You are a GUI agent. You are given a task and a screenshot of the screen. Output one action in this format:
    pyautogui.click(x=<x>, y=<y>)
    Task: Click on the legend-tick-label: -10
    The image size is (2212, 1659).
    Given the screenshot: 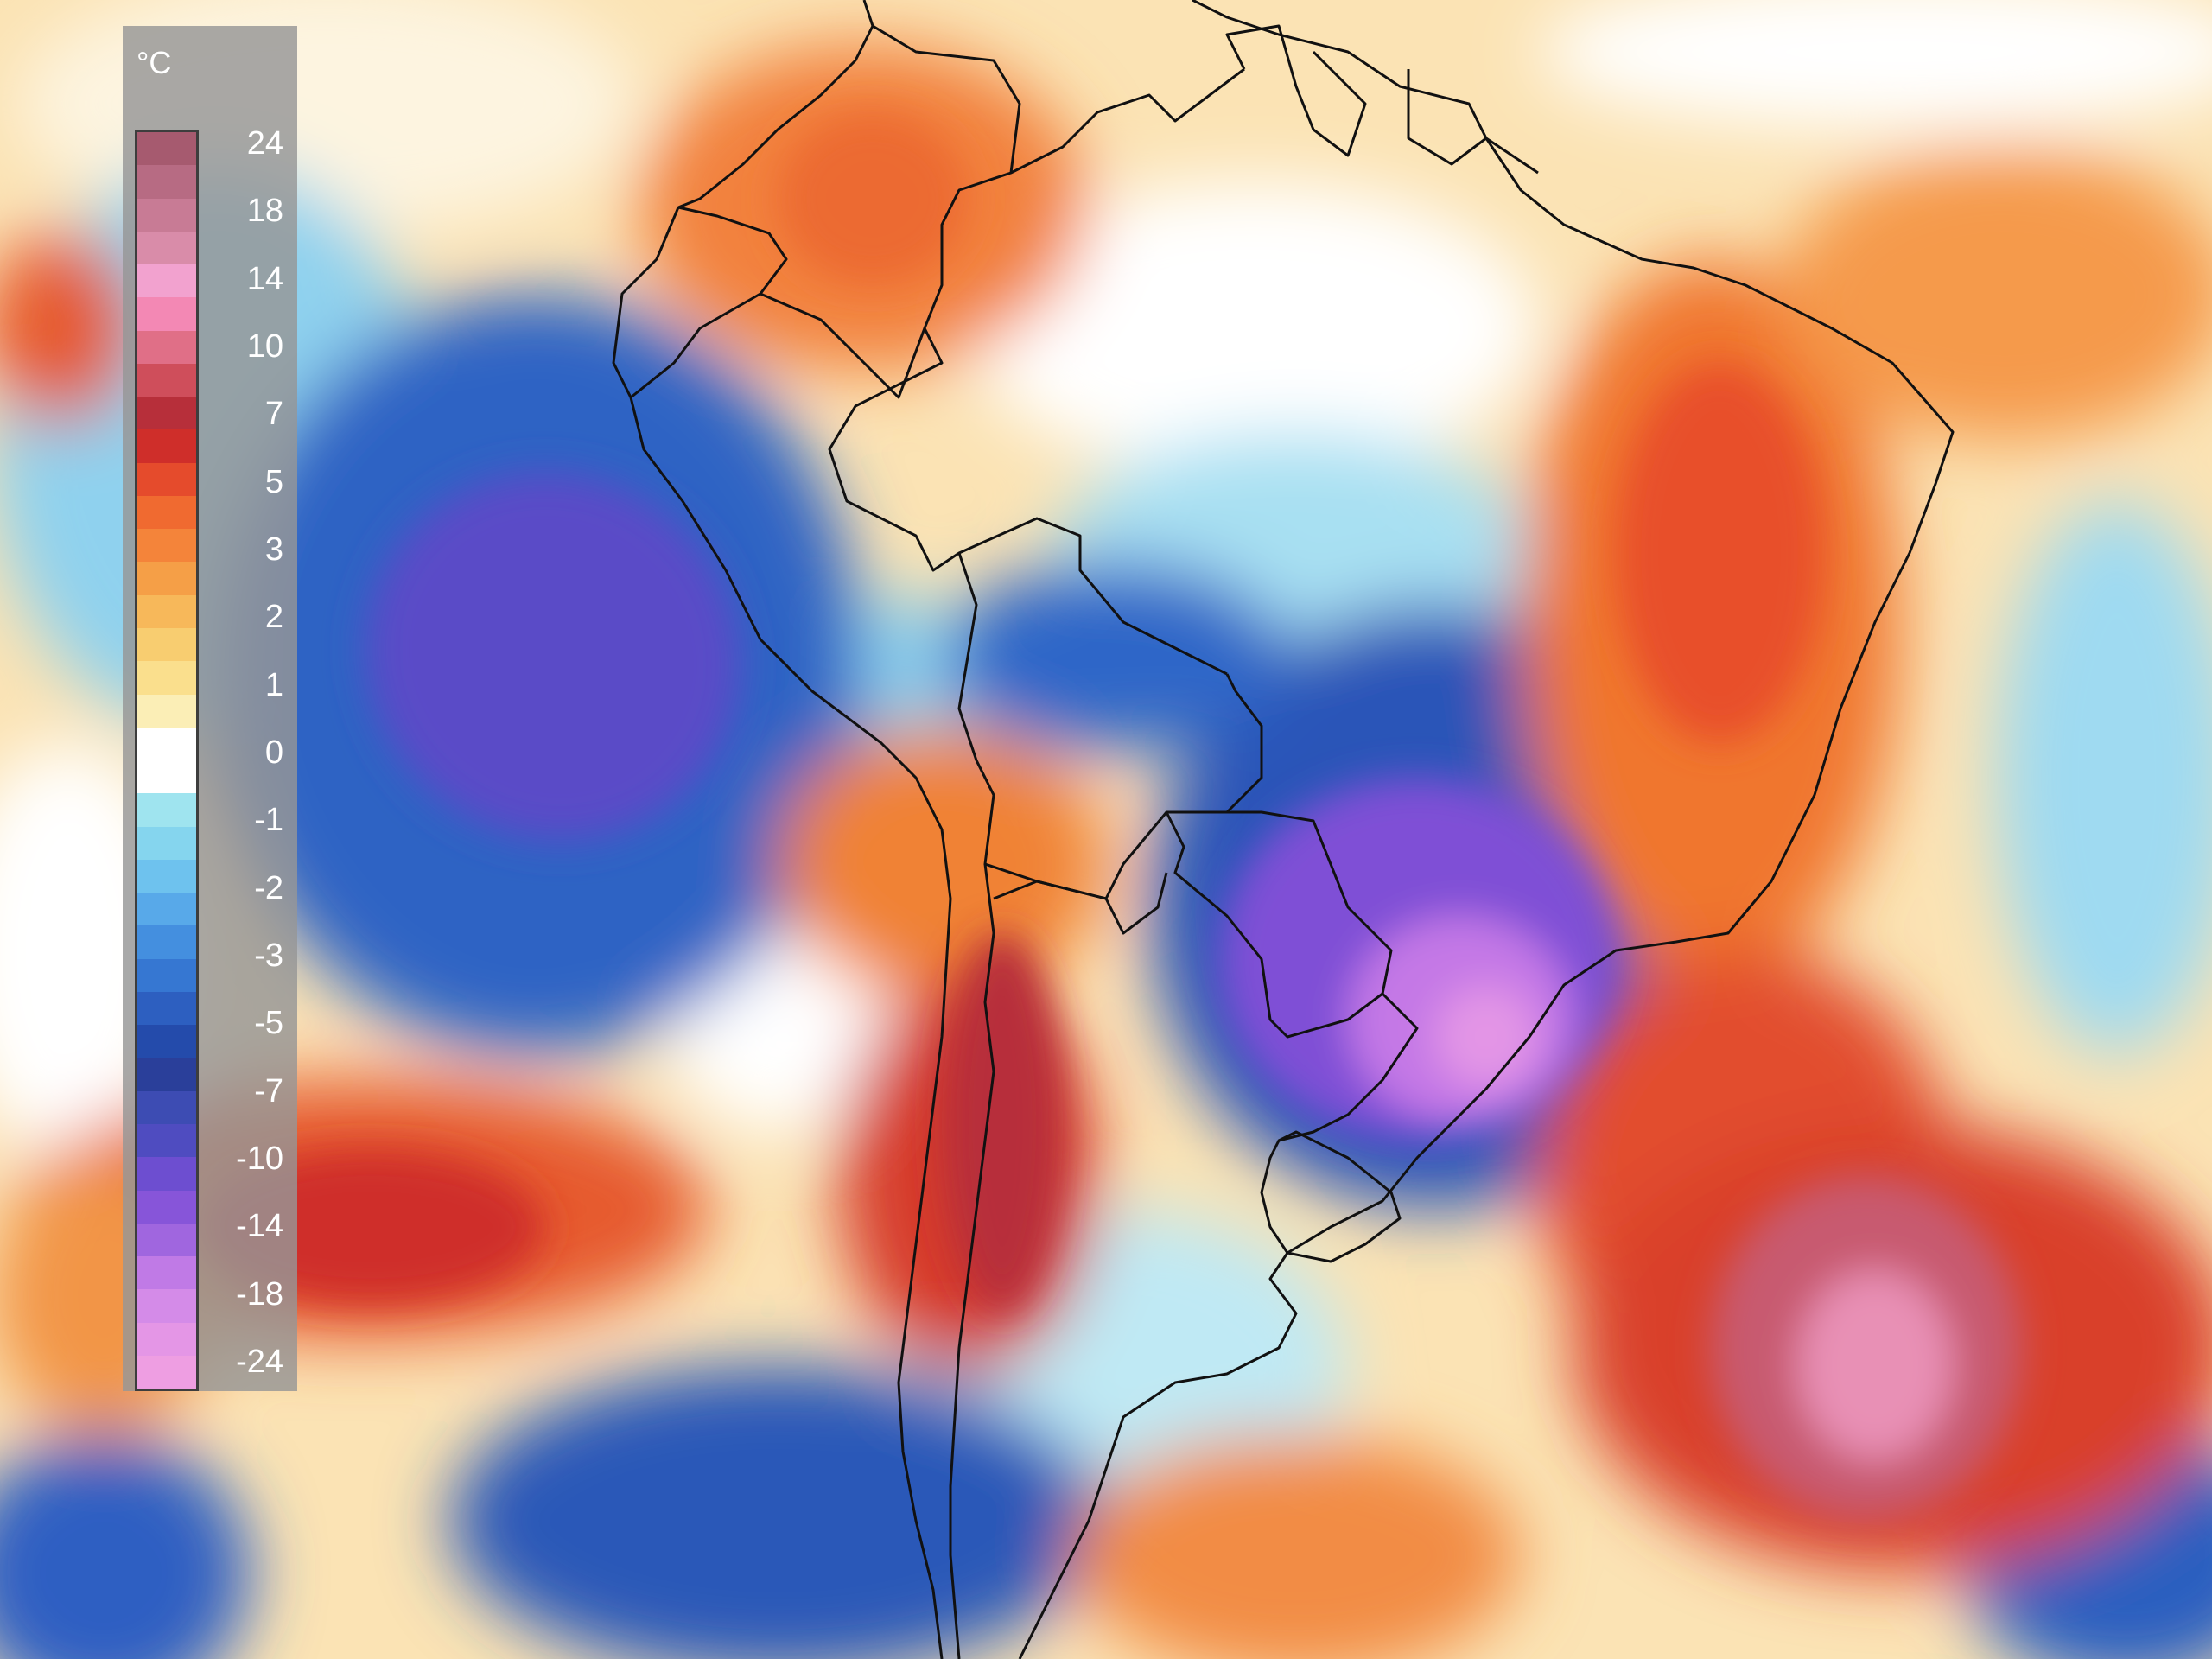 What is the action you would take?
    pyautogui.click(x=259, y=1159)
    